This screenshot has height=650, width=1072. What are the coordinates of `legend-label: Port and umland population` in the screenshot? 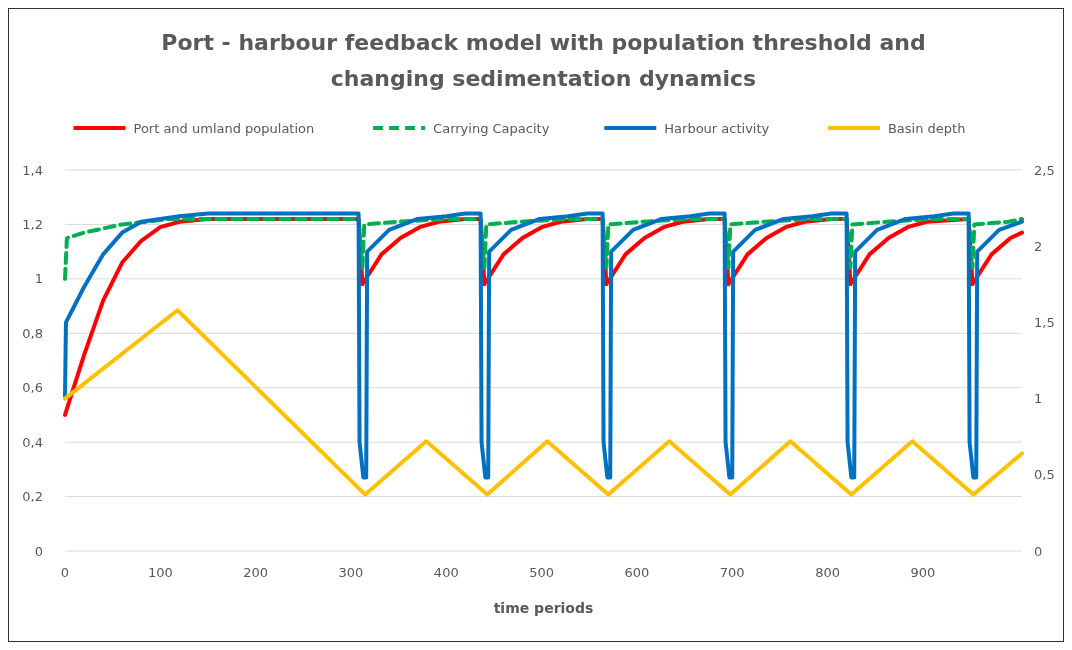 It's located at (224, 128).